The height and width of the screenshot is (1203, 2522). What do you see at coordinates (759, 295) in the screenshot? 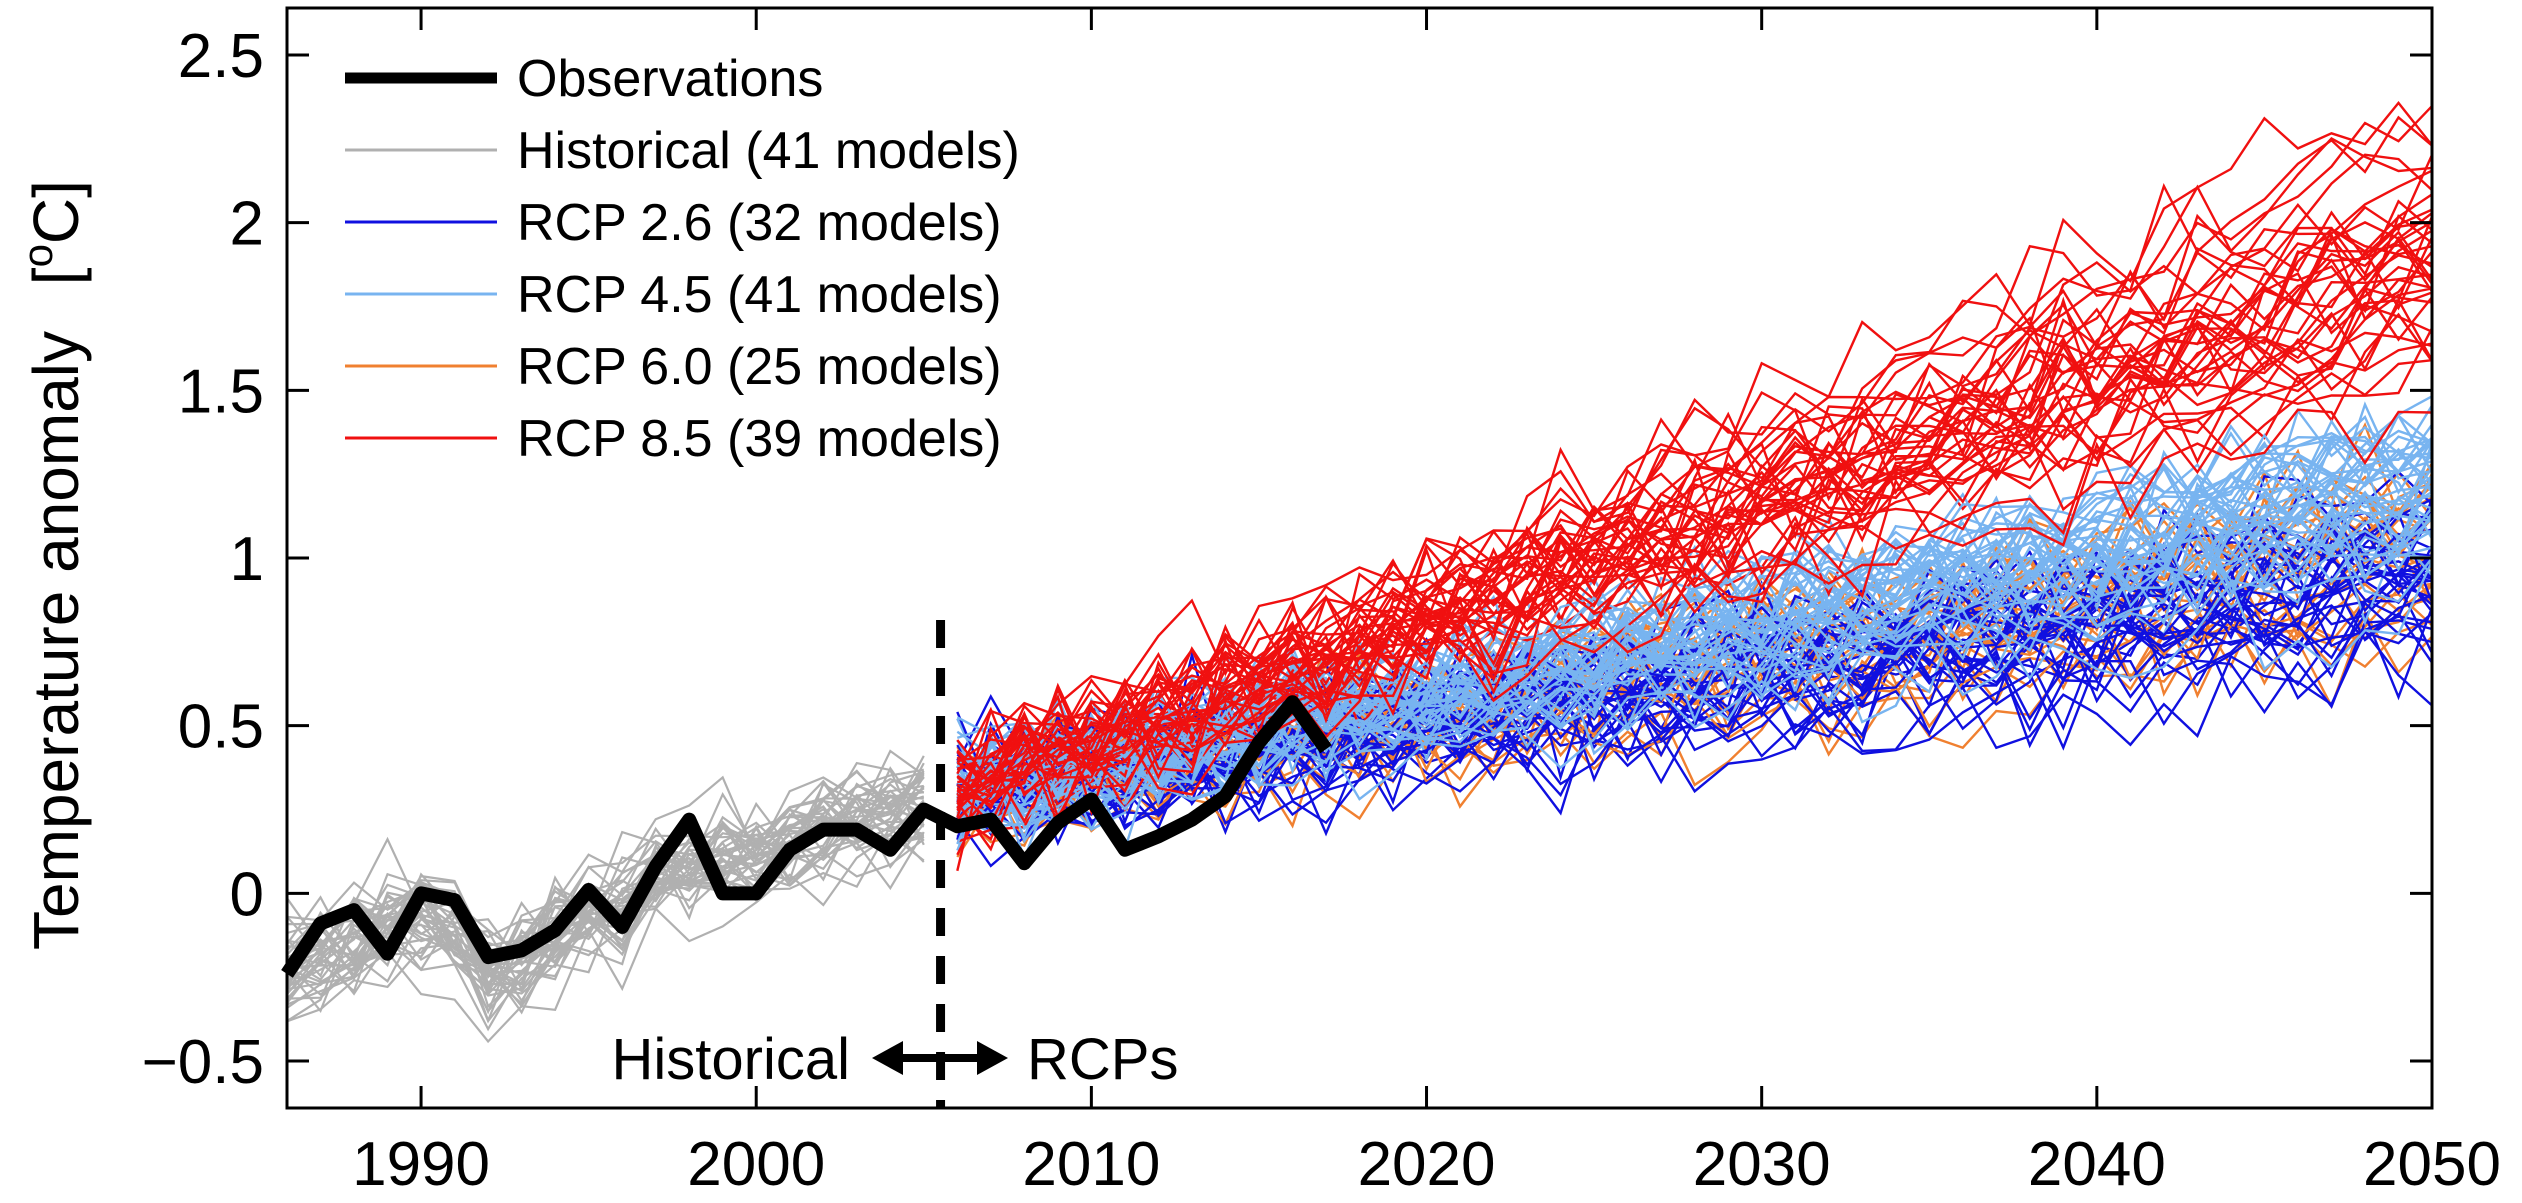
I see `legend-label-rcp45: RCP 4.5 (41 models)` at bounding box center [759, 295].